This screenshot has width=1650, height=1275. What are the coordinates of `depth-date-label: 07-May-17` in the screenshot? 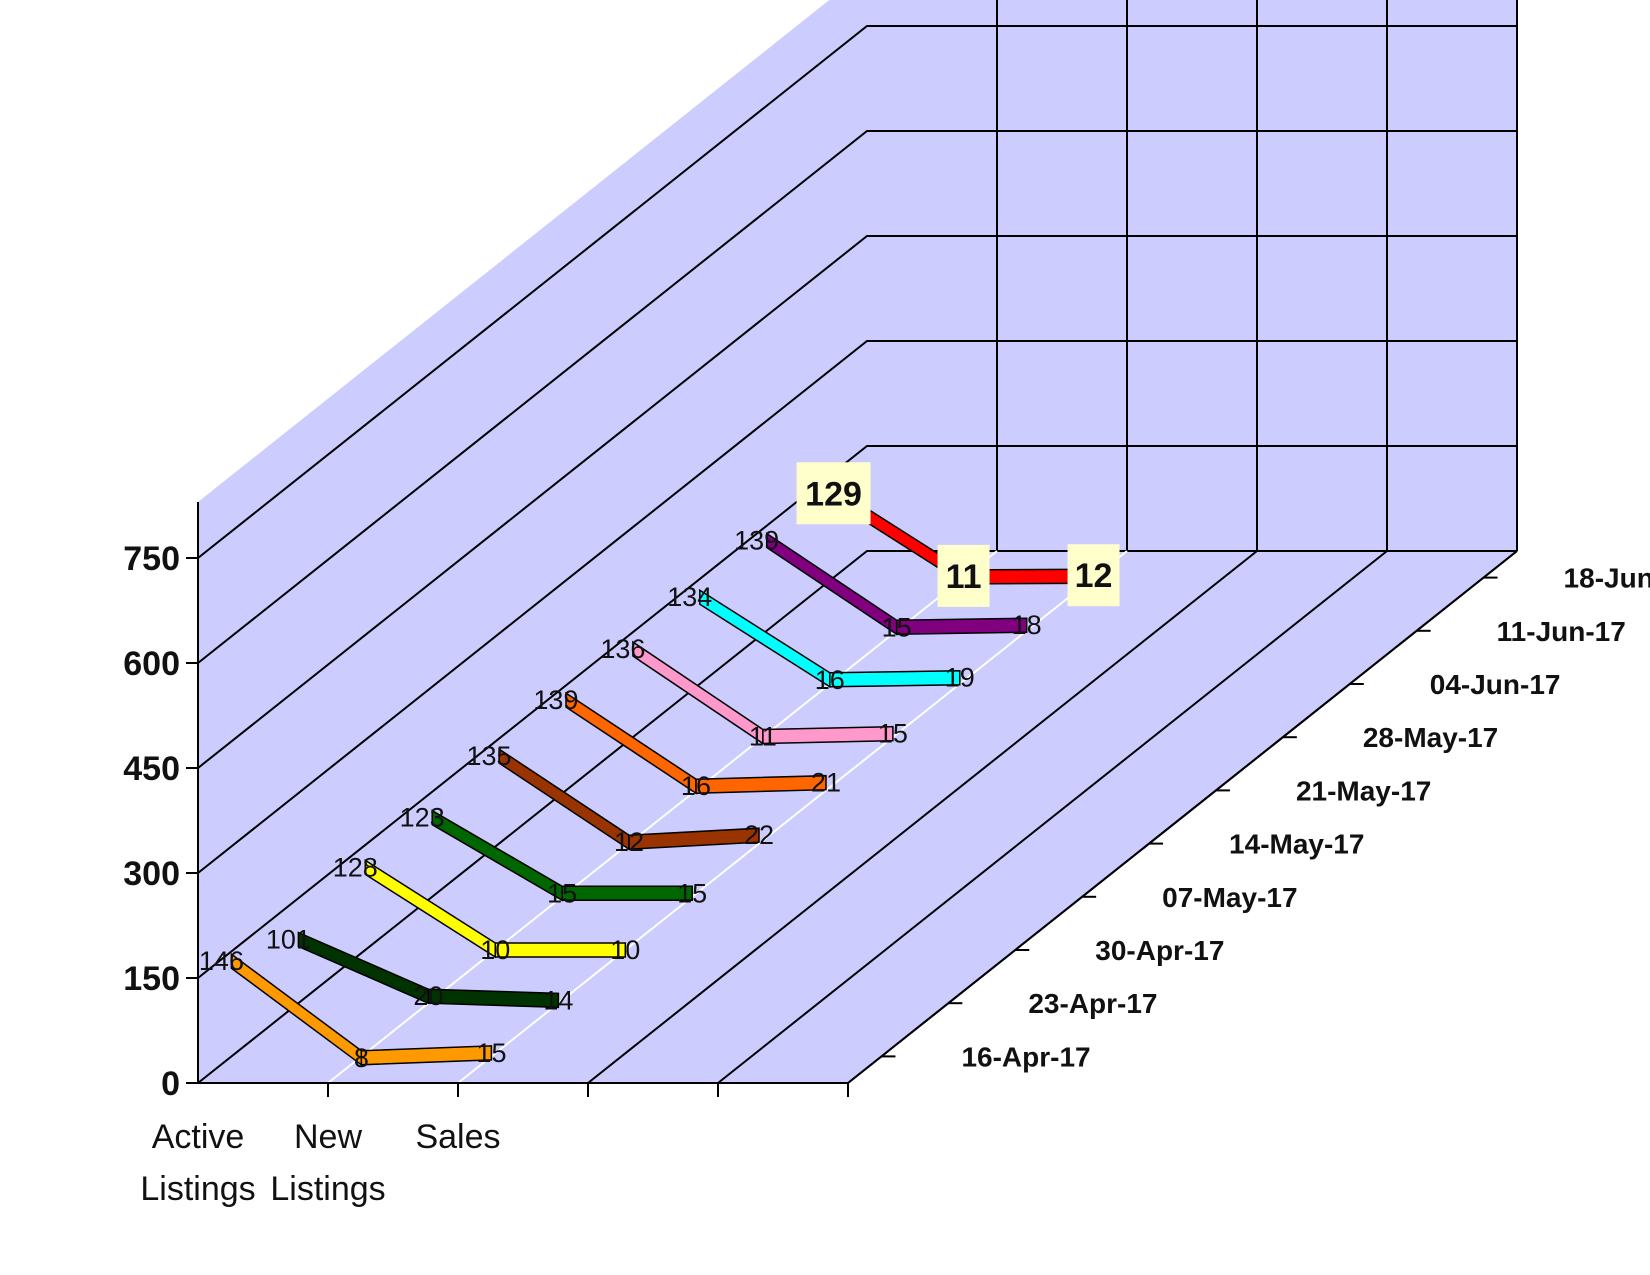 It's located at (1229, 897).